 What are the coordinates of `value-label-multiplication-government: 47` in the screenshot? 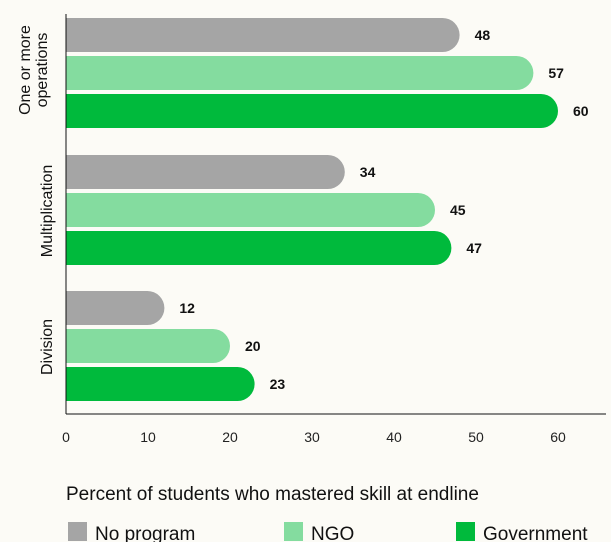 It's located at (474, 248).